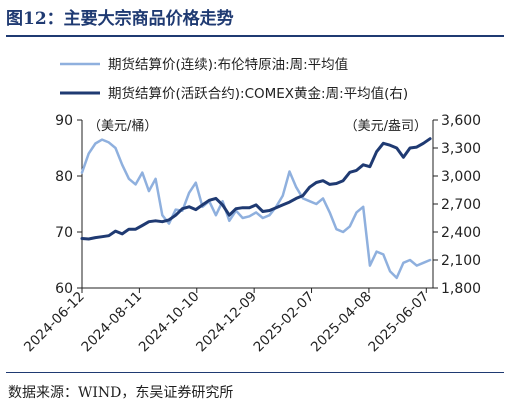  What do you see at coordinates (398, 322) in the screenshot?
I see `x-tick-label: 2025-06-07` at bounding box center [398, 322].